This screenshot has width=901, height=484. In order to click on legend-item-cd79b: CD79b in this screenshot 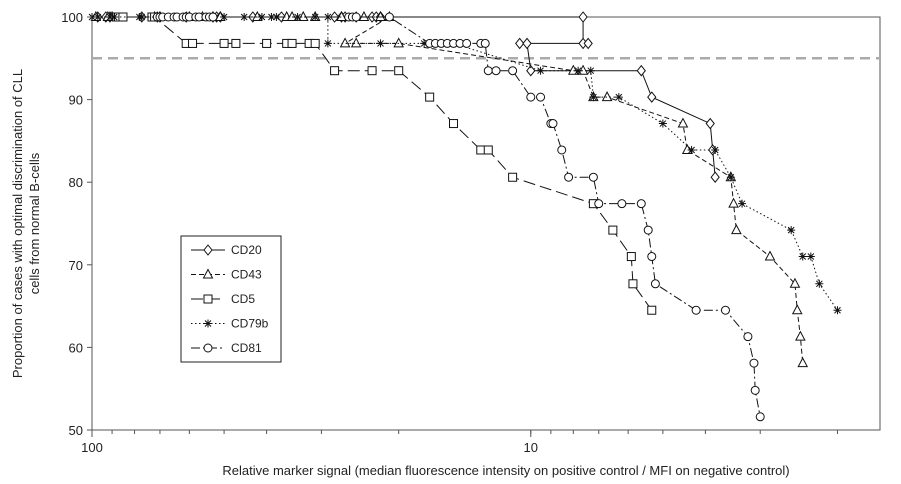, I will do `click(230, 324)`.